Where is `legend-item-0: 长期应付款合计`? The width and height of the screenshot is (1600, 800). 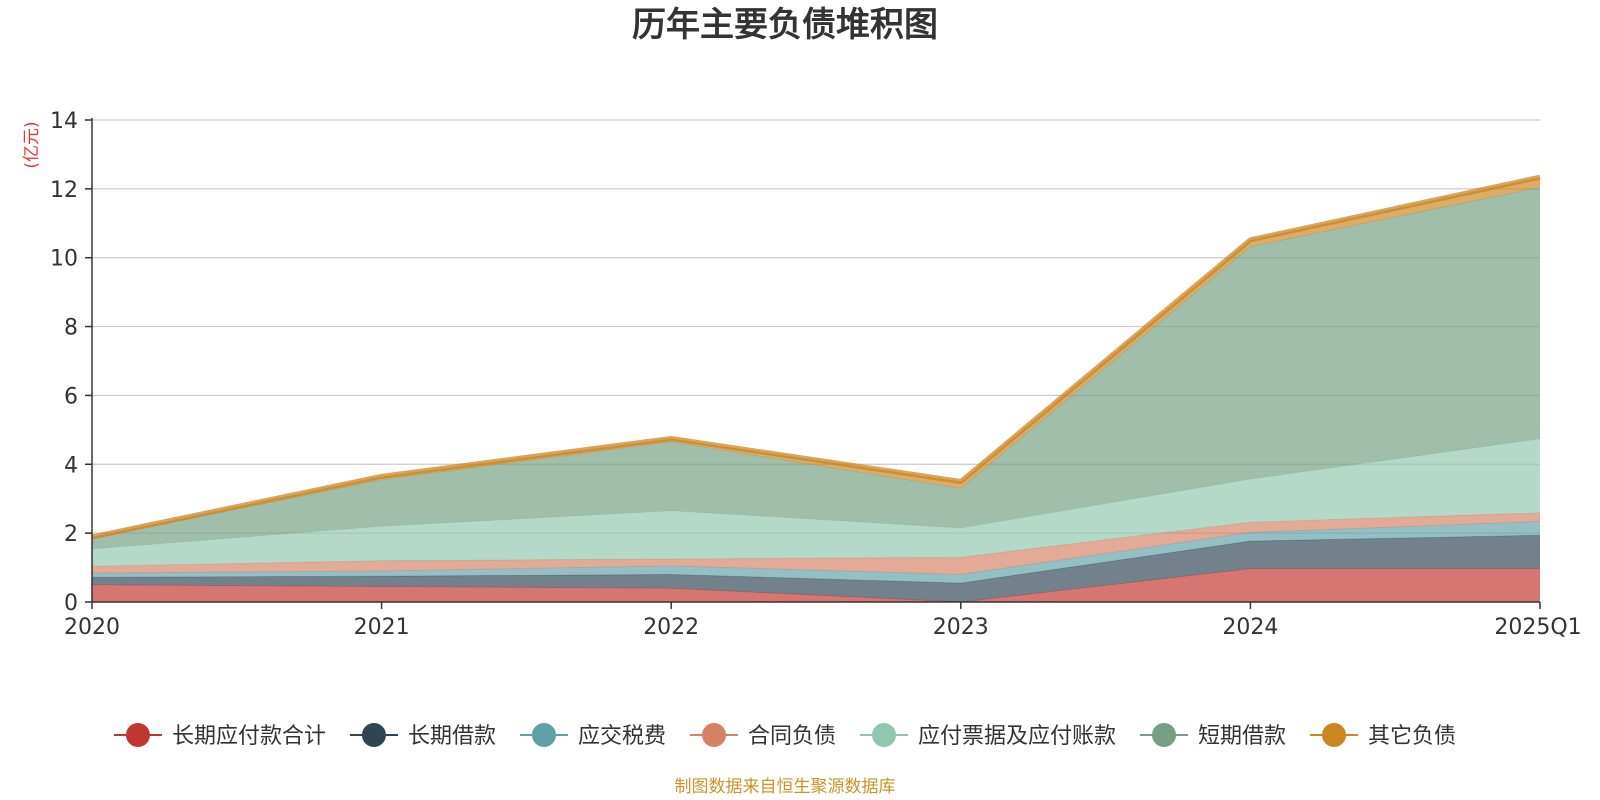
legend-item-0: 长期应付款合计 is located at coordinates (219, 736).